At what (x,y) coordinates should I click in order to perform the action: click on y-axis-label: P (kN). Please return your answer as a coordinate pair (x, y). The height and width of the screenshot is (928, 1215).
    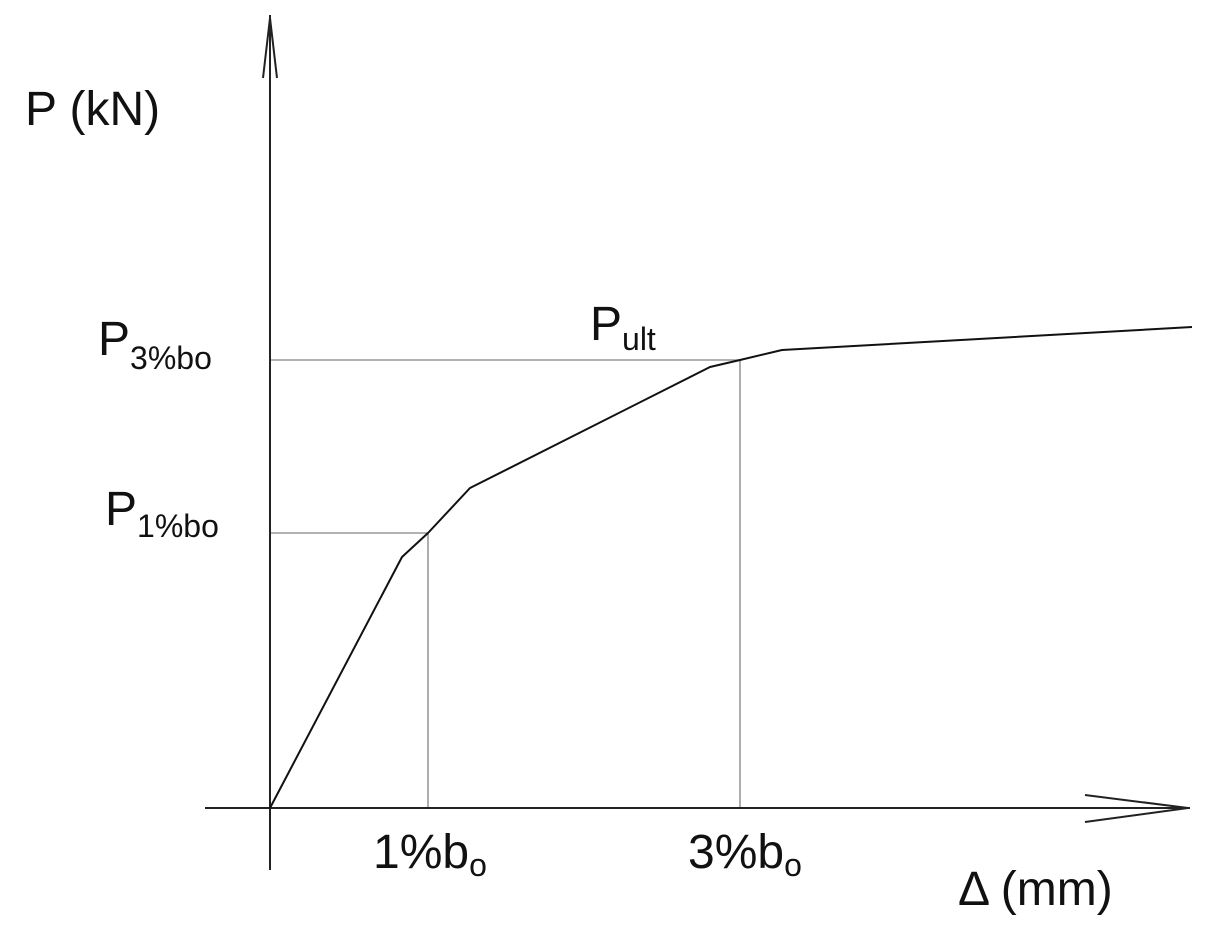
    Looking at the image, I should click on (92, 109).